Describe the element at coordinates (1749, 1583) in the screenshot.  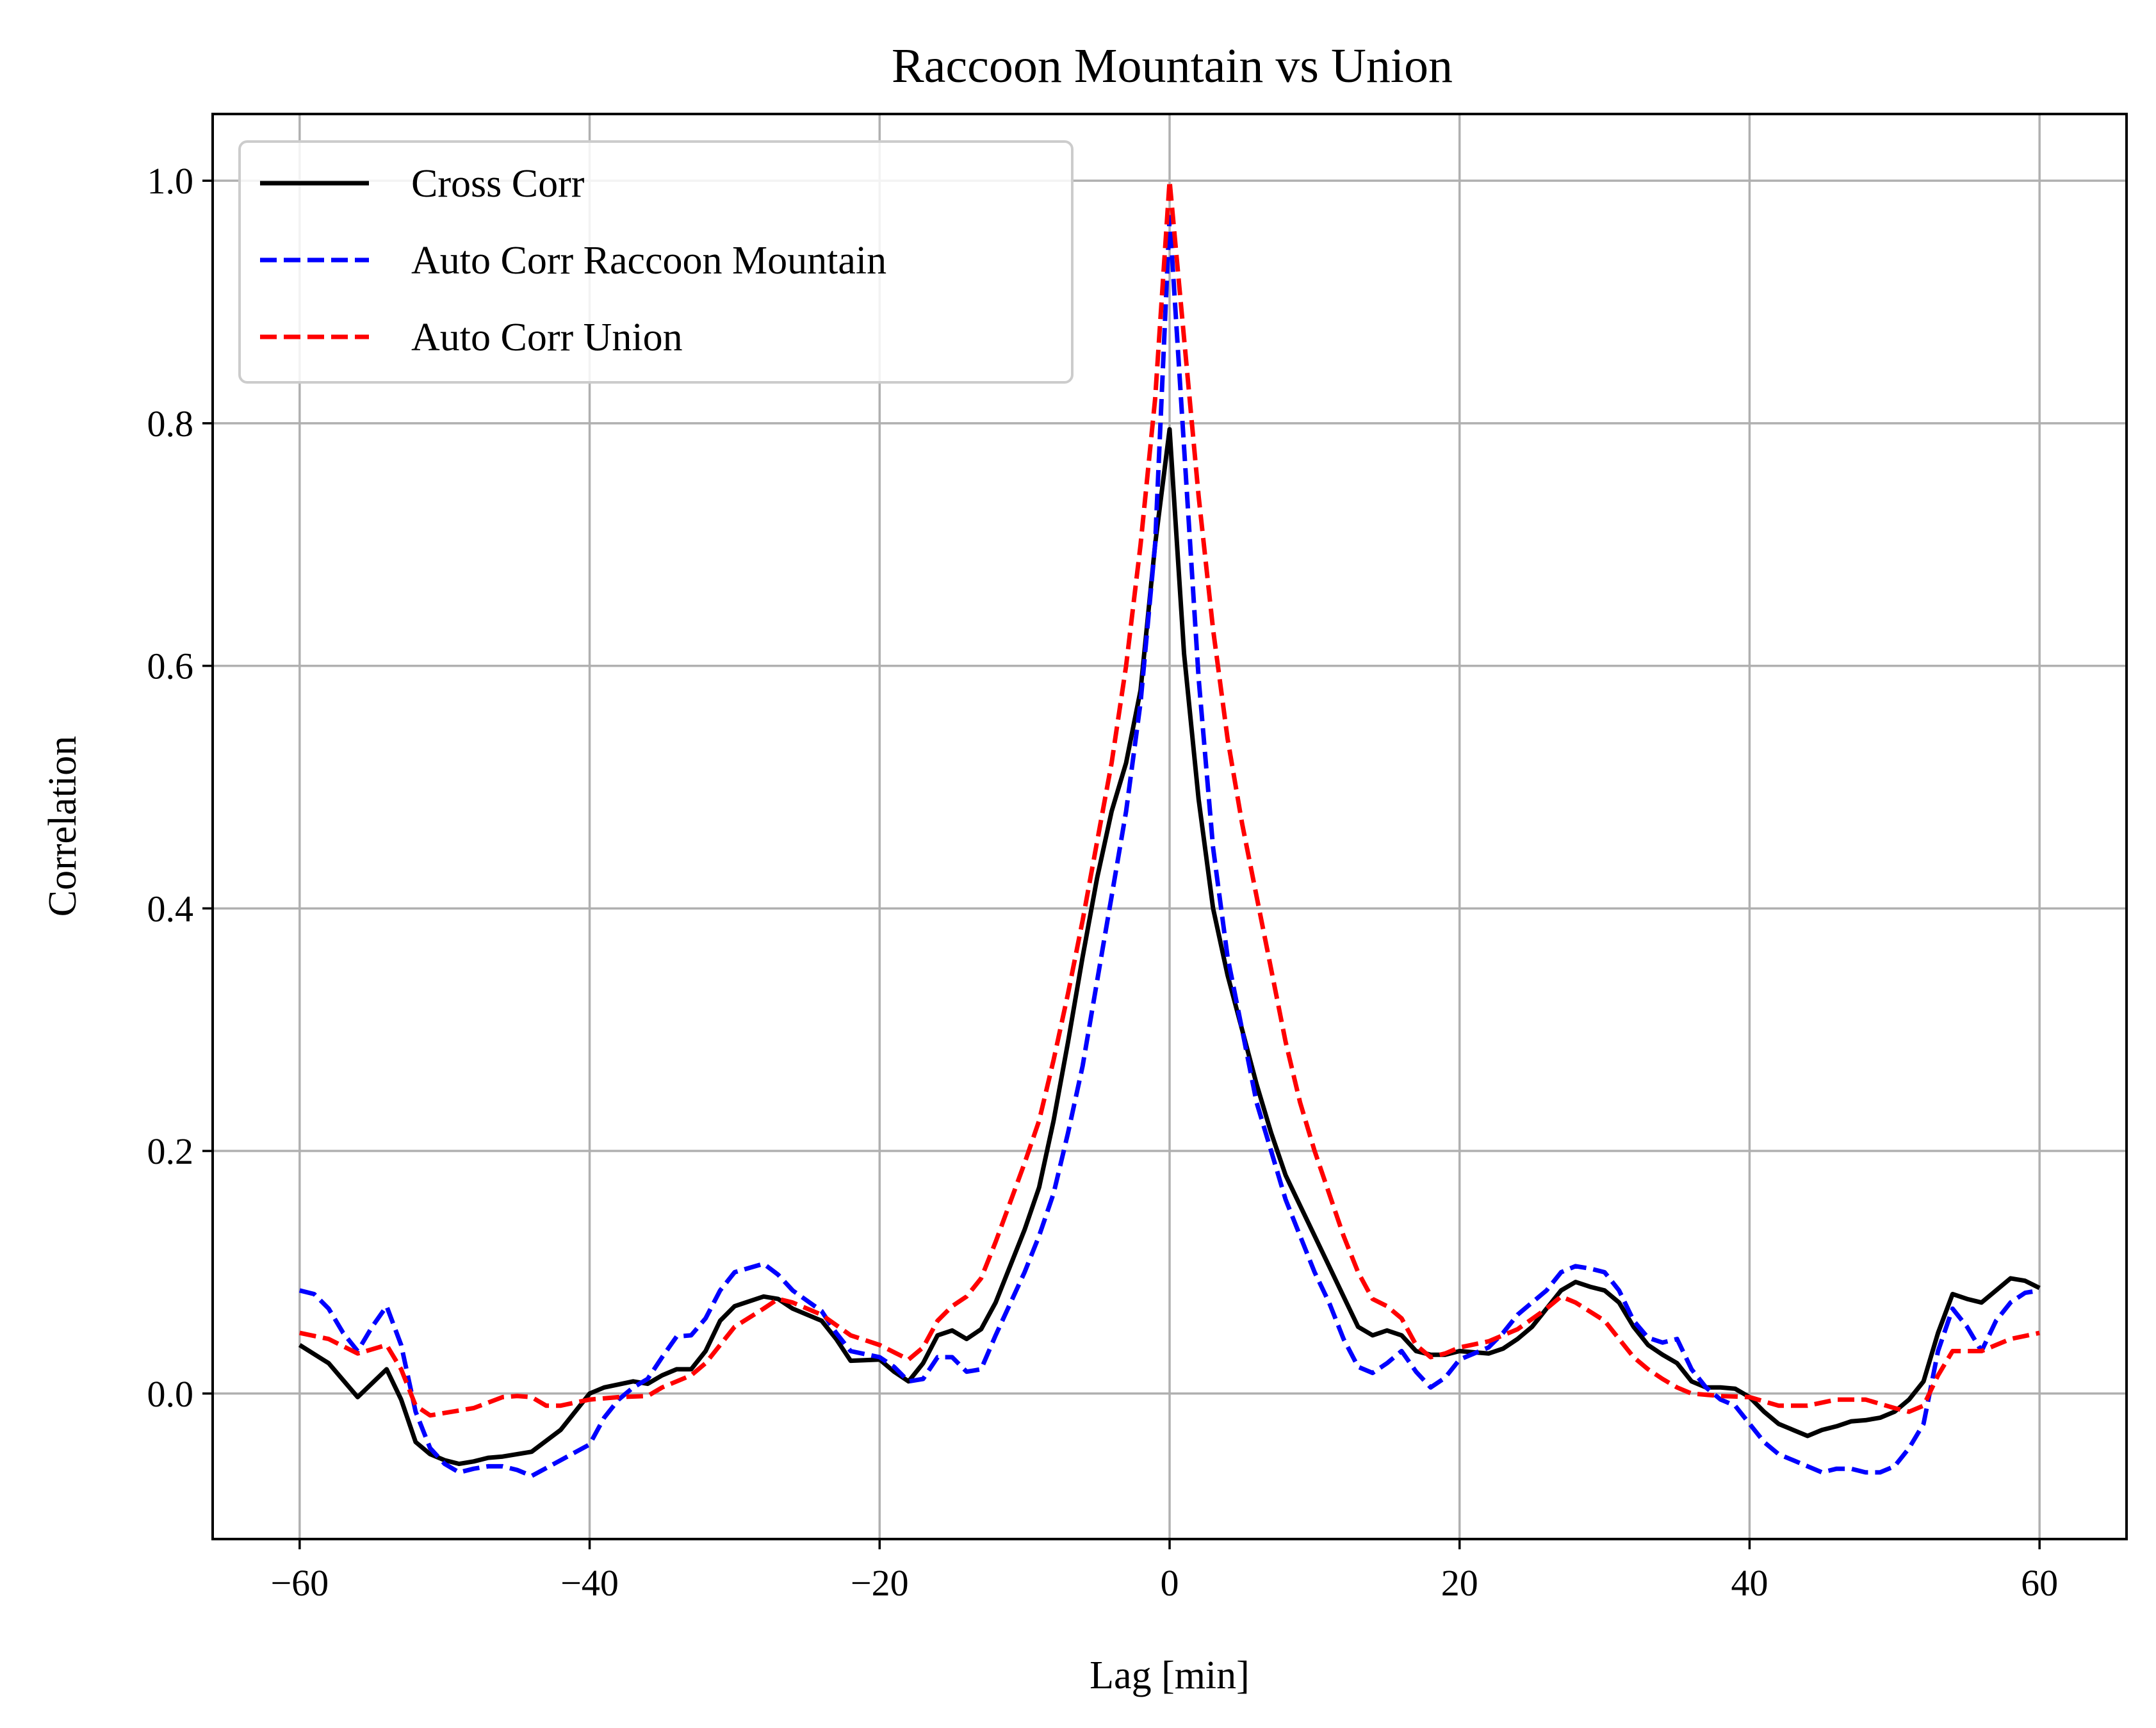
I see `x-tick-label: 40` at that location.